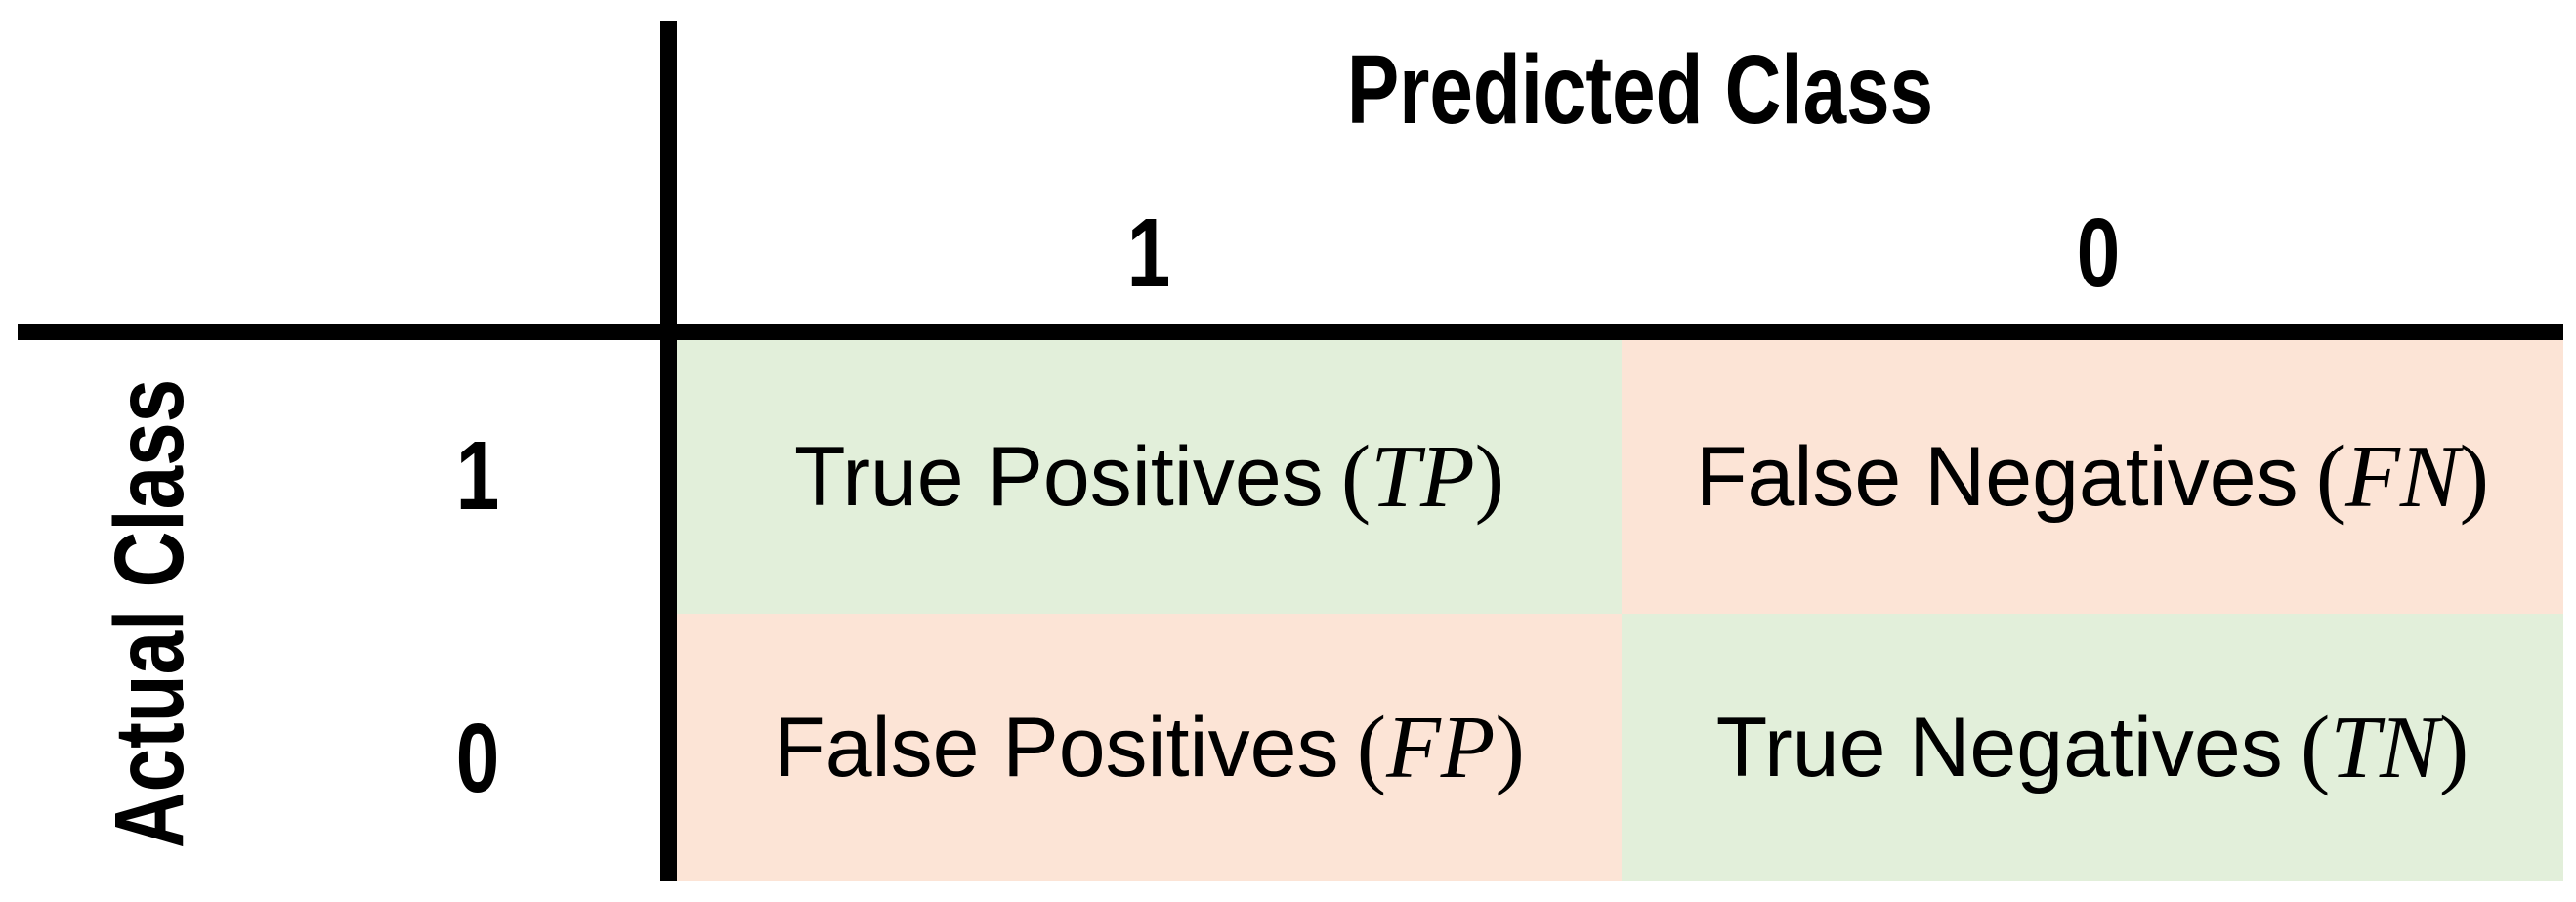  I want to click on false-positives-abbreviation: (FP), so click(1441, 747).